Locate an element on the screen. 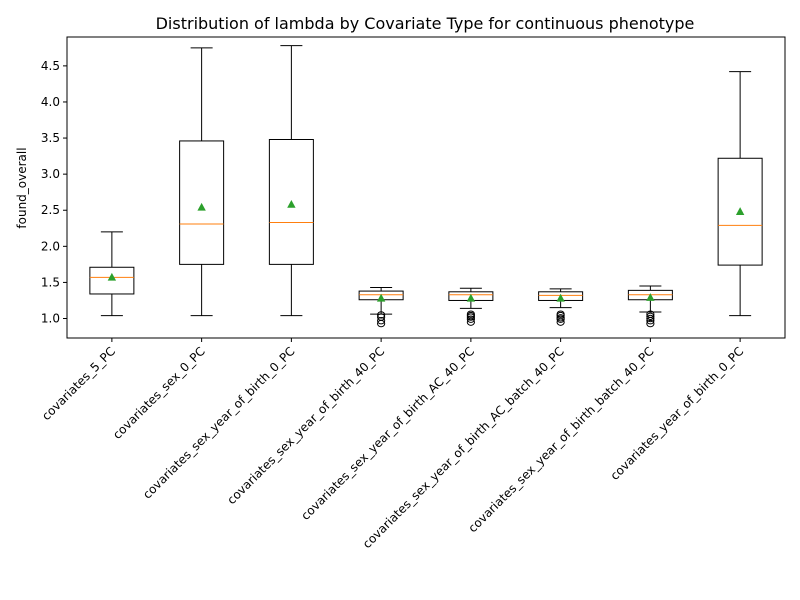 The image size is (800, 600). x-tick-label: covariates_sex_year_of_birth_40_PC is located at coordinates (305, 425).